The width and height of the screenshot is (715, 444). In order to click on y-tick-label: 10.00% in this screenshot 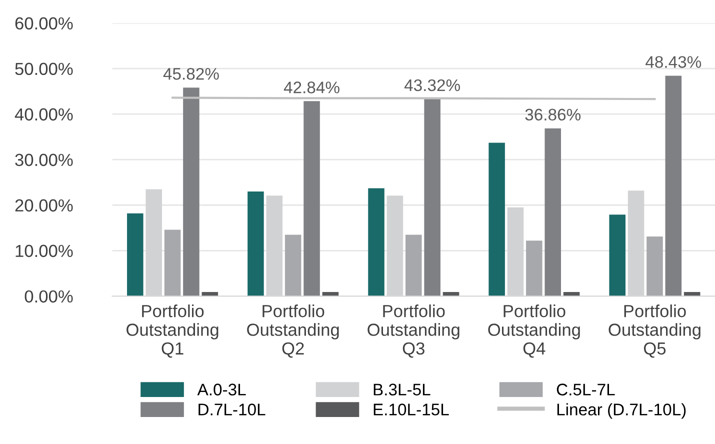, I will do `click(44, 251)`.